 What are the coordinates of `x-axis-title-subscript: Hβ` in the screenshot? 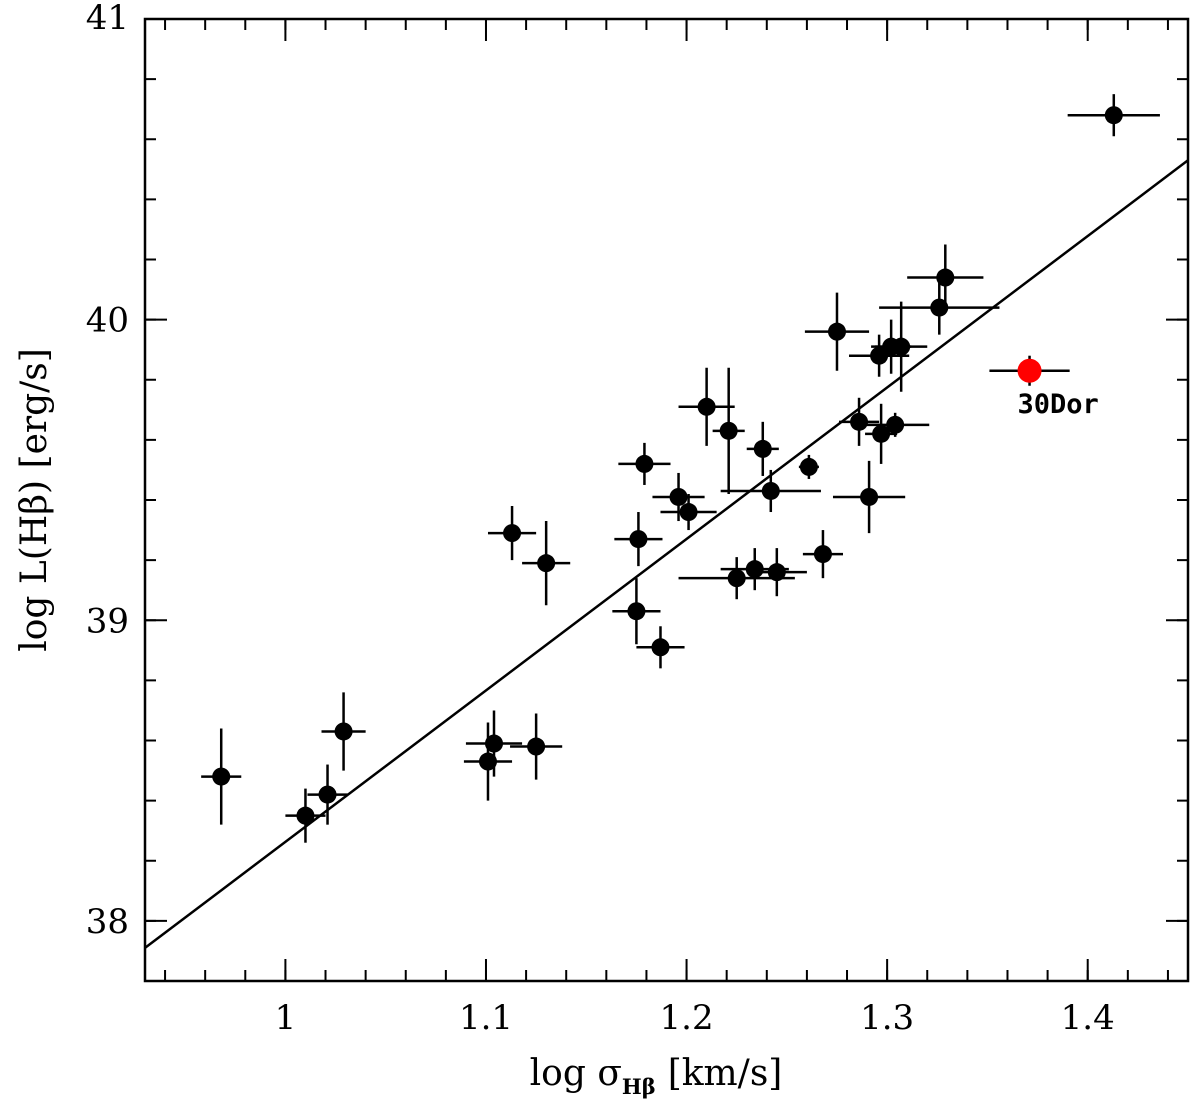 It's located at (639, 1086).